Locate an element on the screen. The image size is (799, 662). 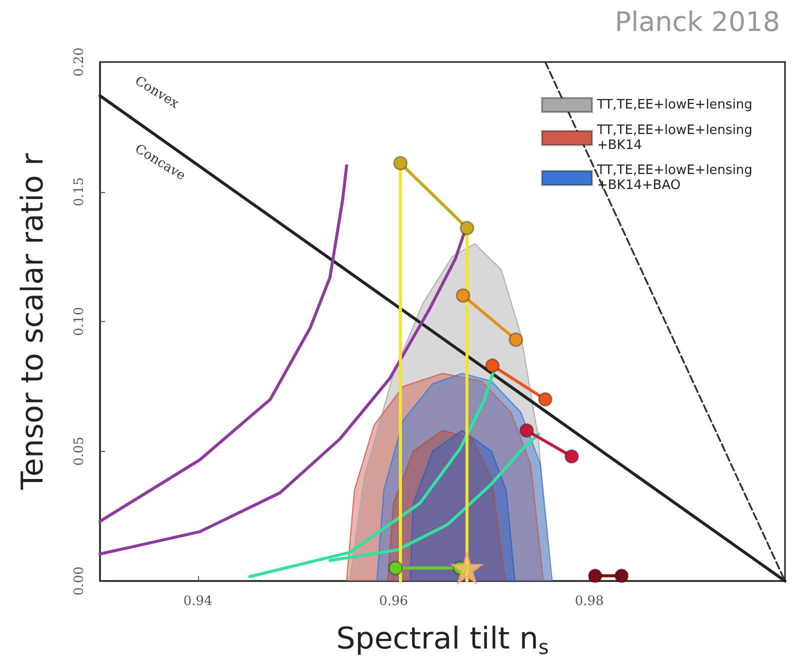
y-axis-title: Tensor to scalar ratio r is located at coordinates (33, 321).